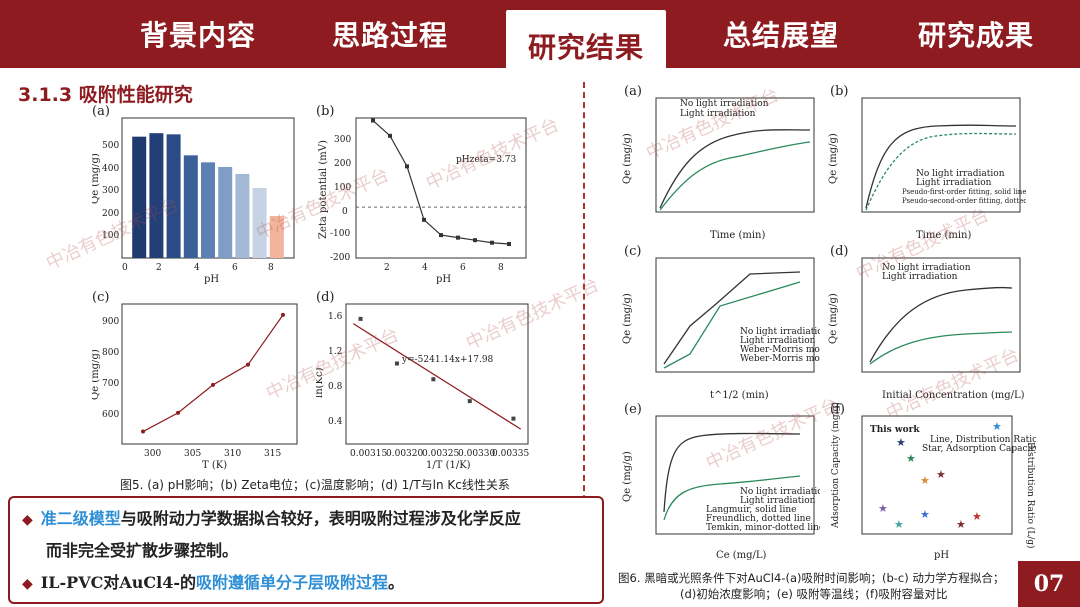  Describe the element at coordinates (335, 387) in the screenshot. I see `tick-y: 0.8` at that location.